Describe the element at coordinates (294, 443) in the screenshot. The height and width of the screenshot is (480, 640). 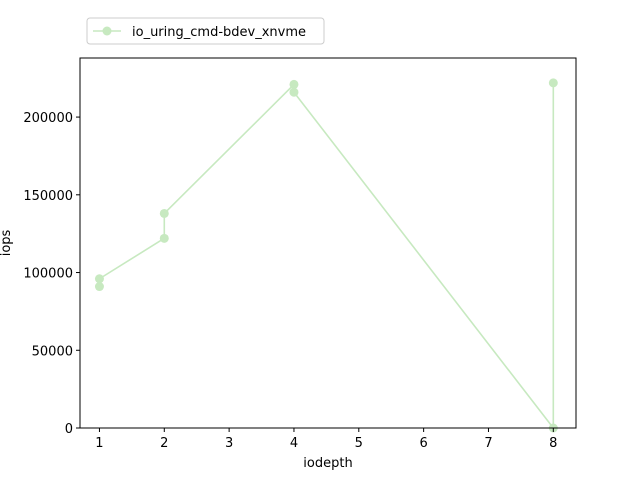
I see `x-tick-label: 4` at that location.